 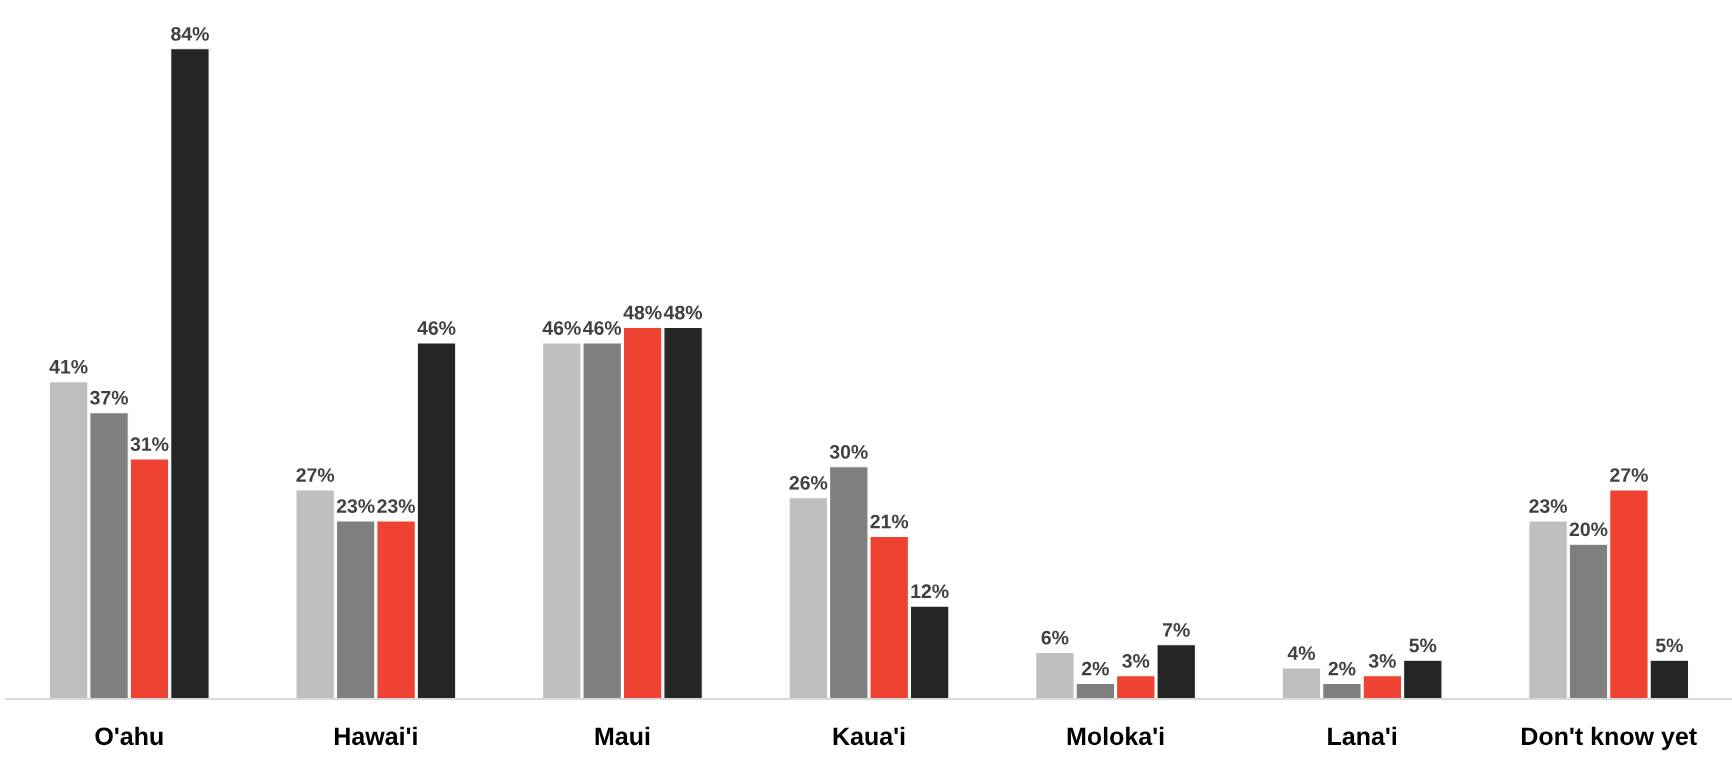 I want to click on x-tick-label: Don't know yet, so click(x=1609, y=738).